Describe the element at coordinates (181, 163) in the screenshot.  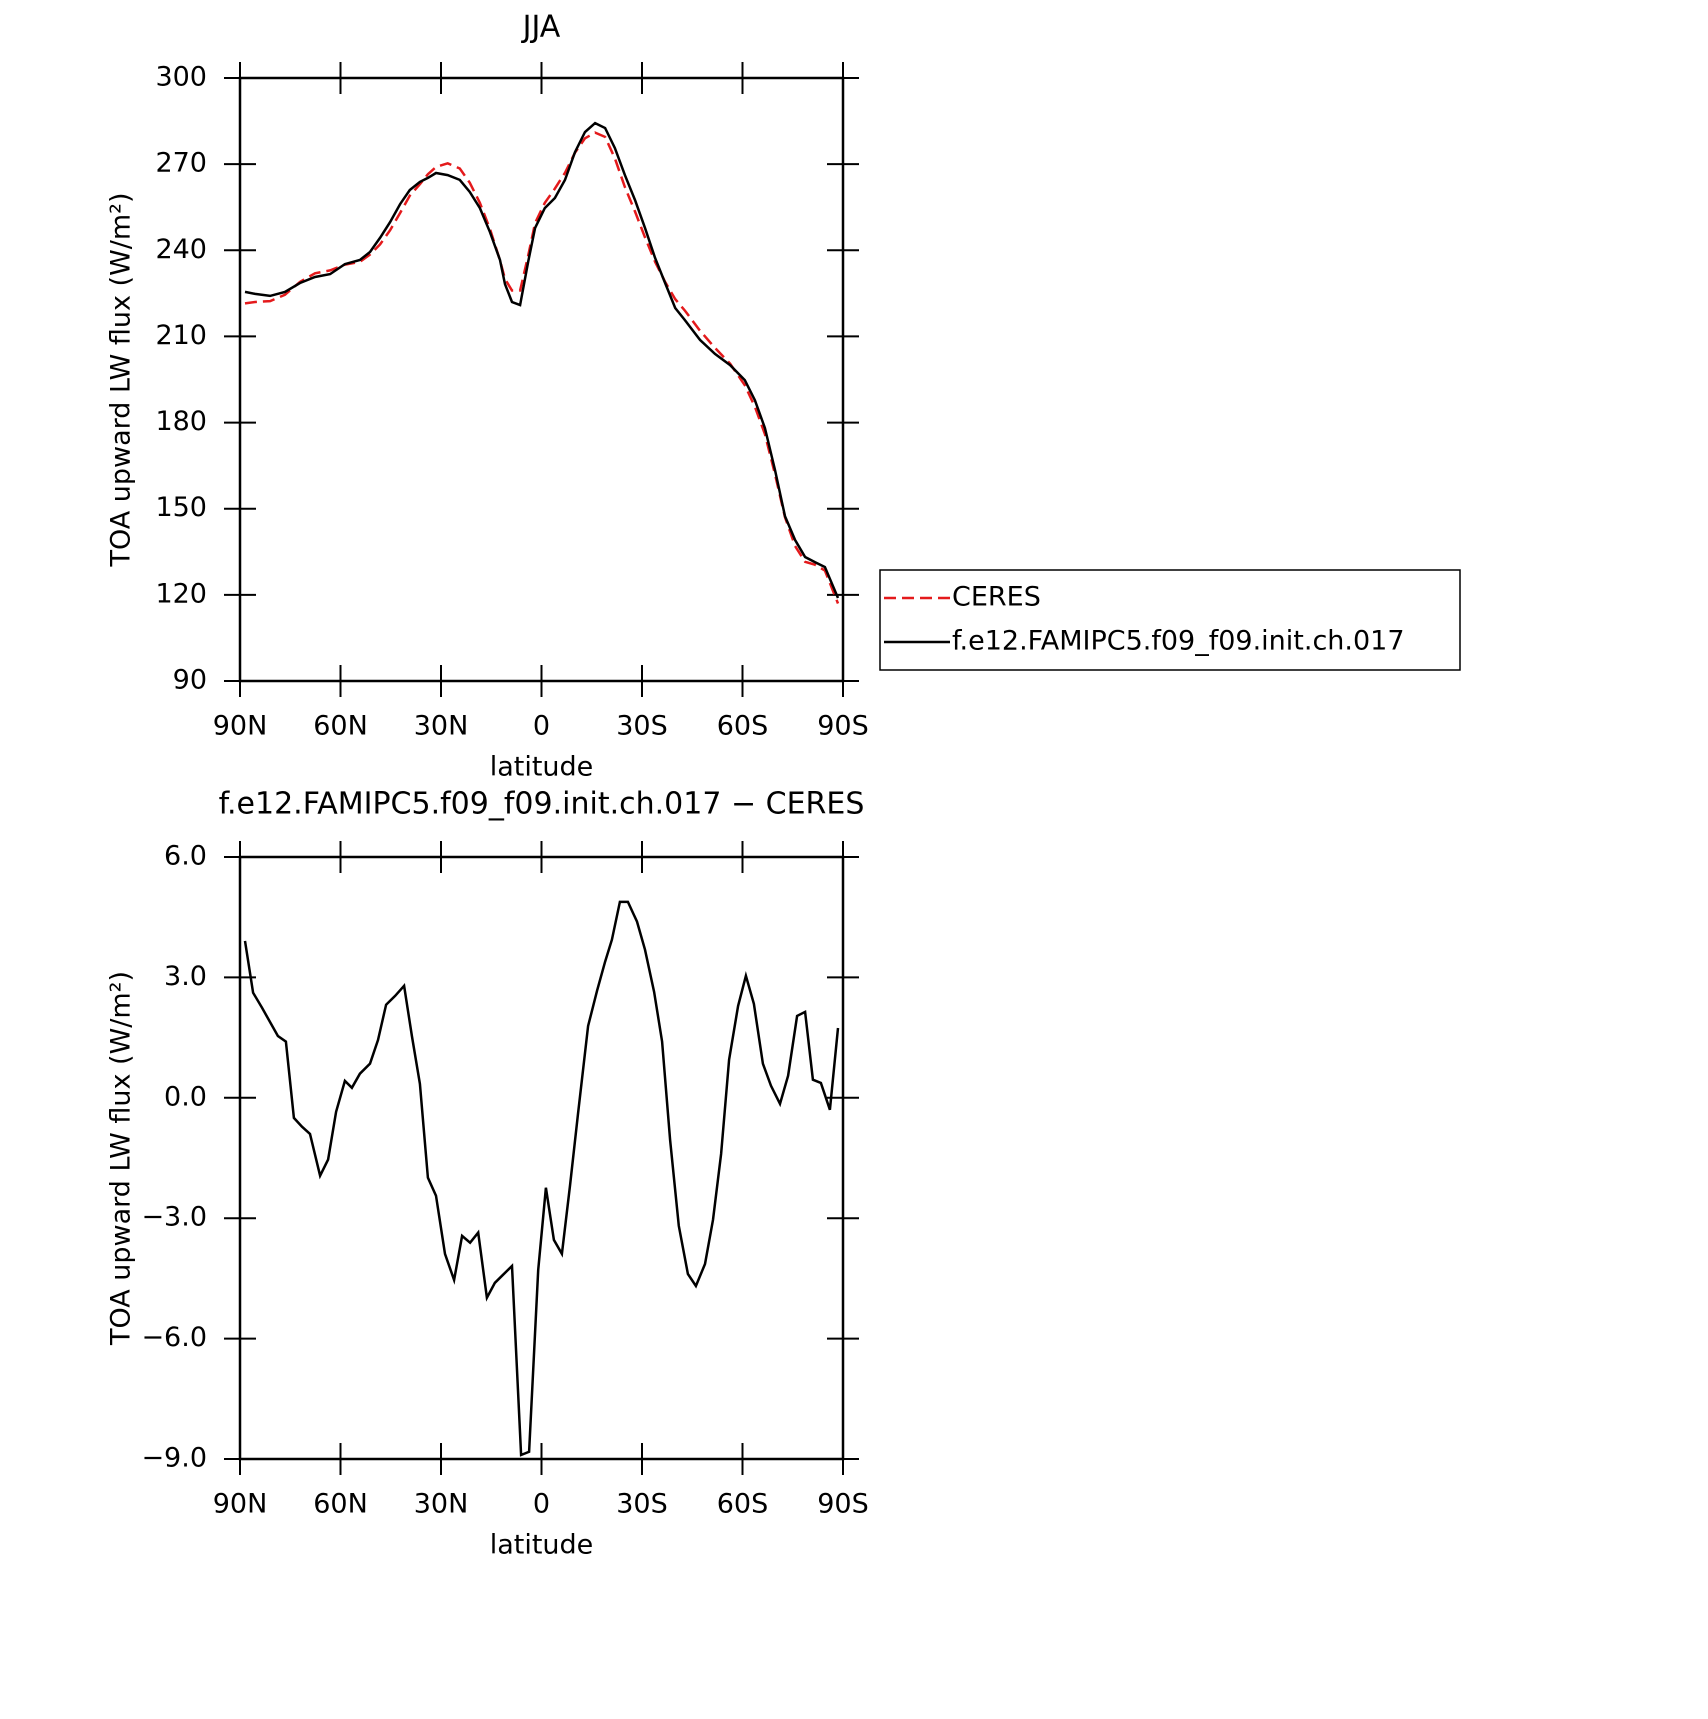
I see `y-tick-label: 270` at that location.